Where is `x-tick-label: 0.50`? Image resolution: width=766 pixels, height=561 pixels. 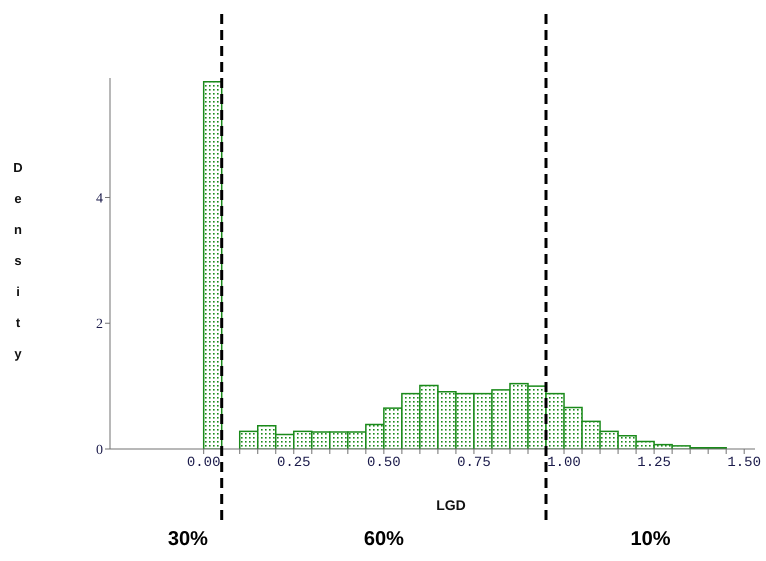 x-tick-label: 0.50 is located at coordinates (384, 462).